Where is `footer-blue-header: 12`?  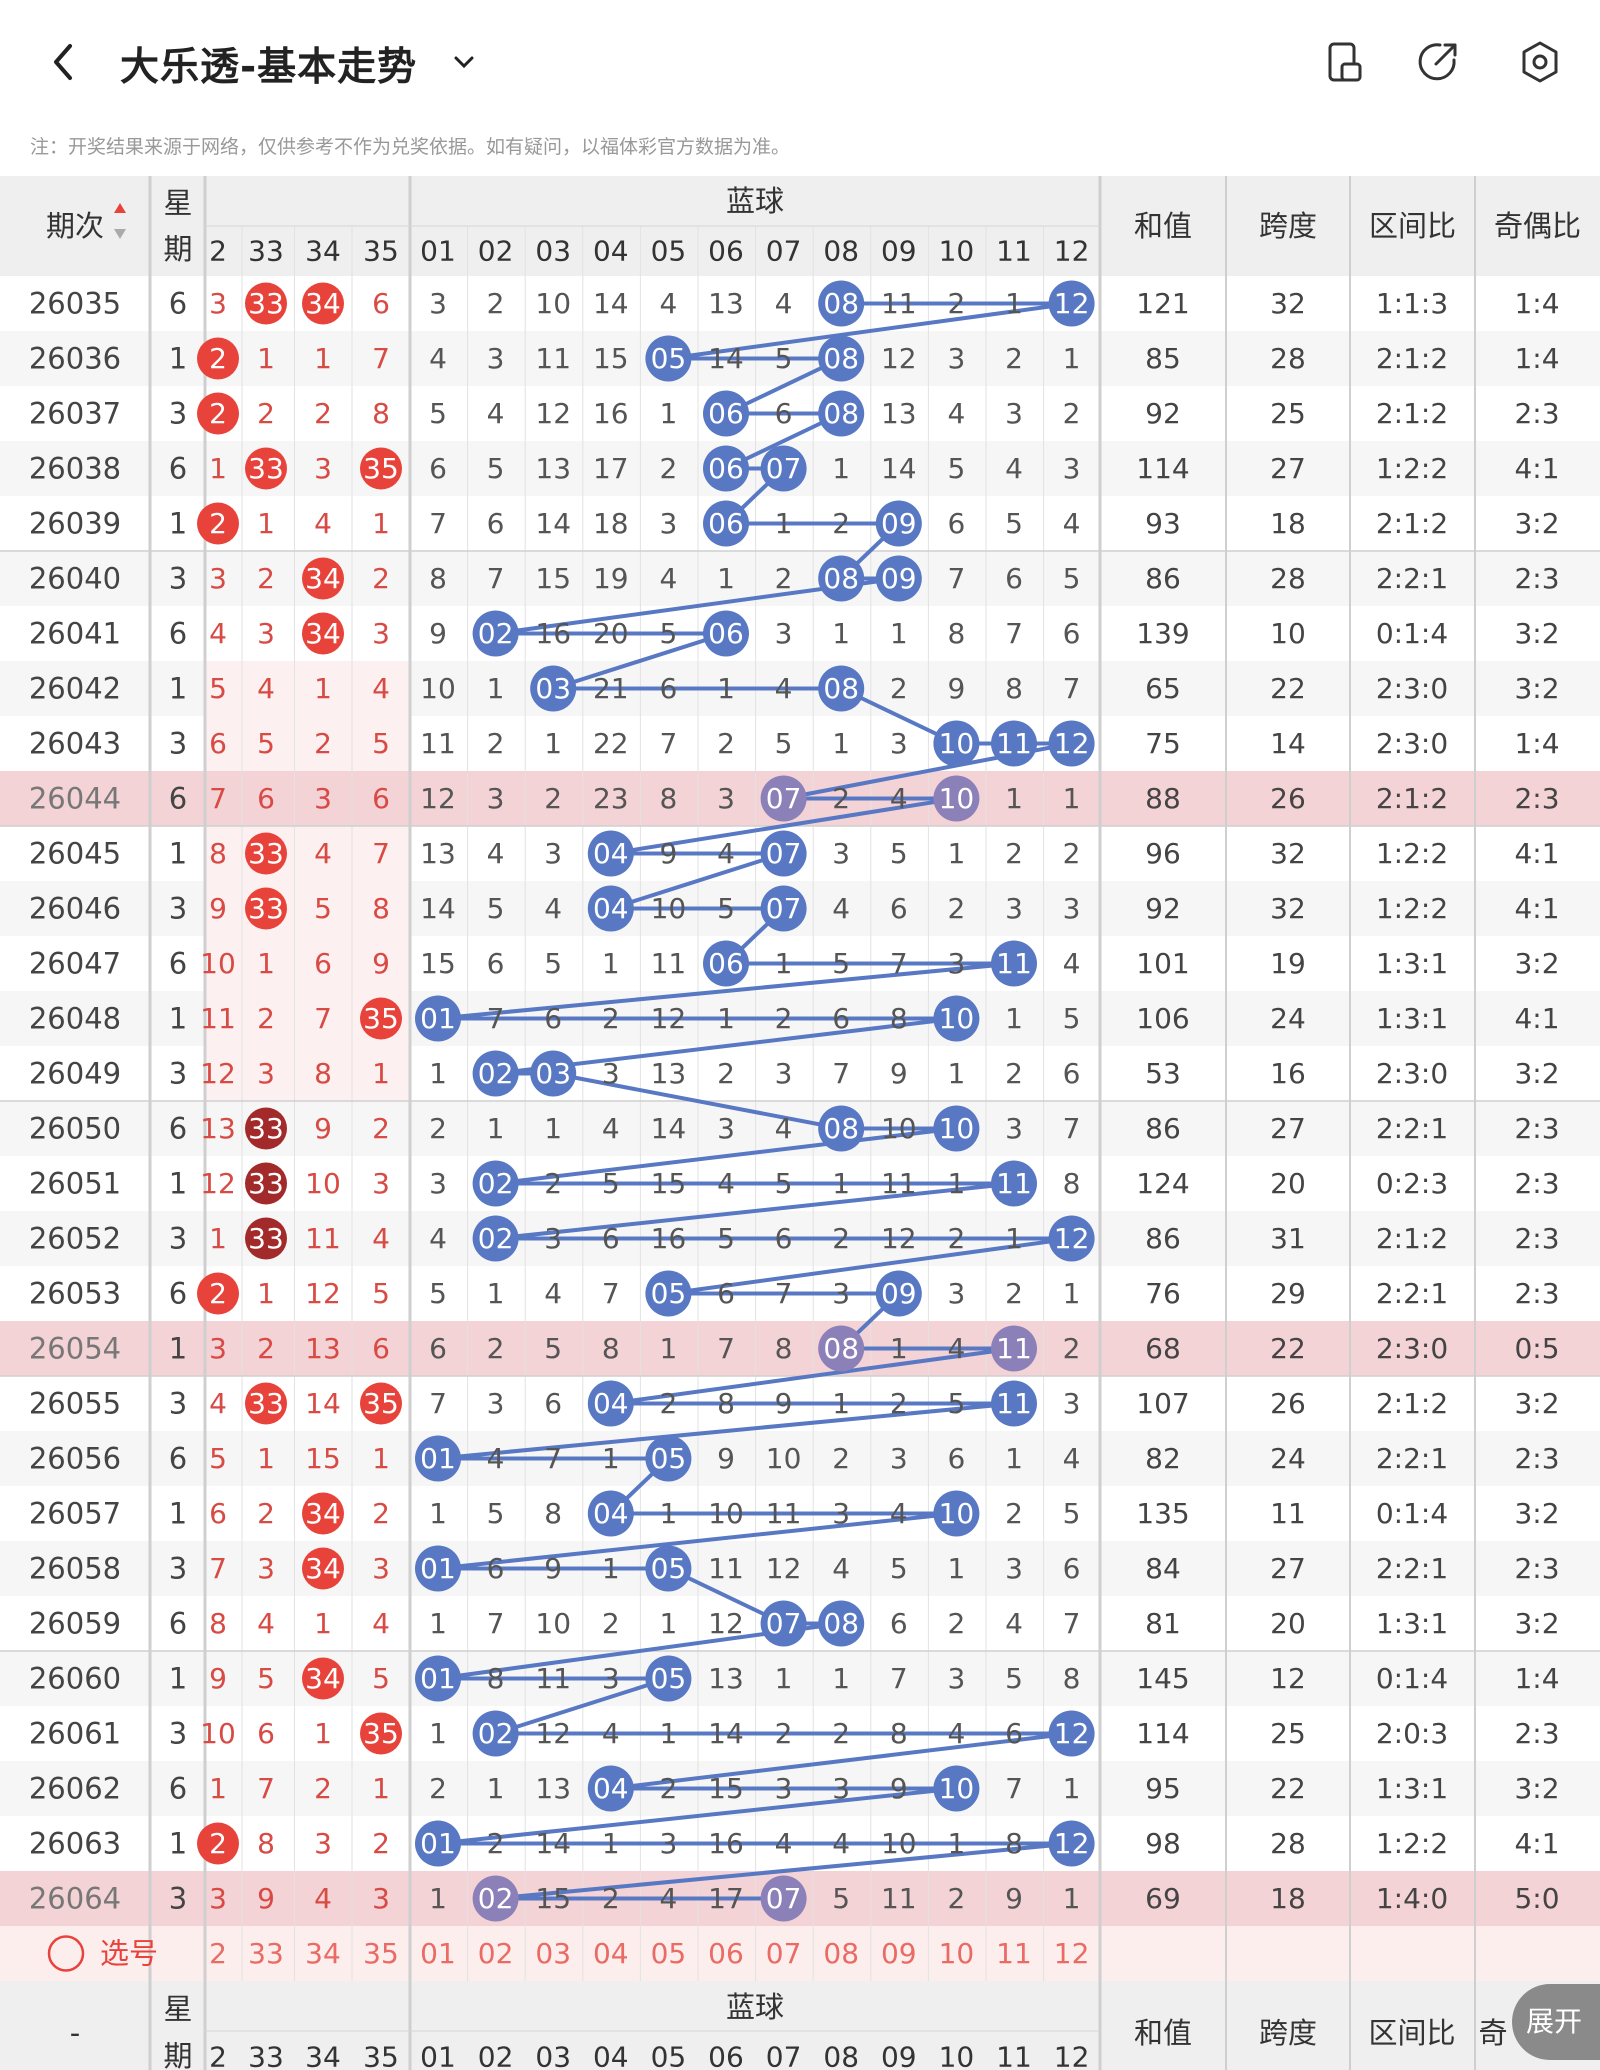 footer-blue-header: 12 is located at coordinates (1072, 2055).